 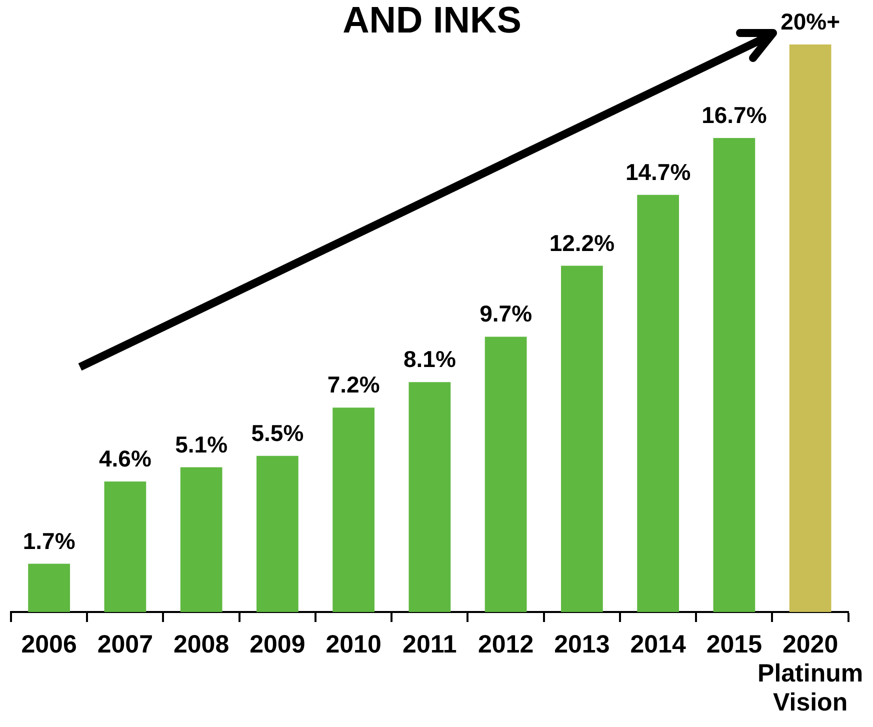 What do you see at coordinates (432, 20) in the screenshot?
I see `chart-title: AND INKS` at bounding box center [432, 20].